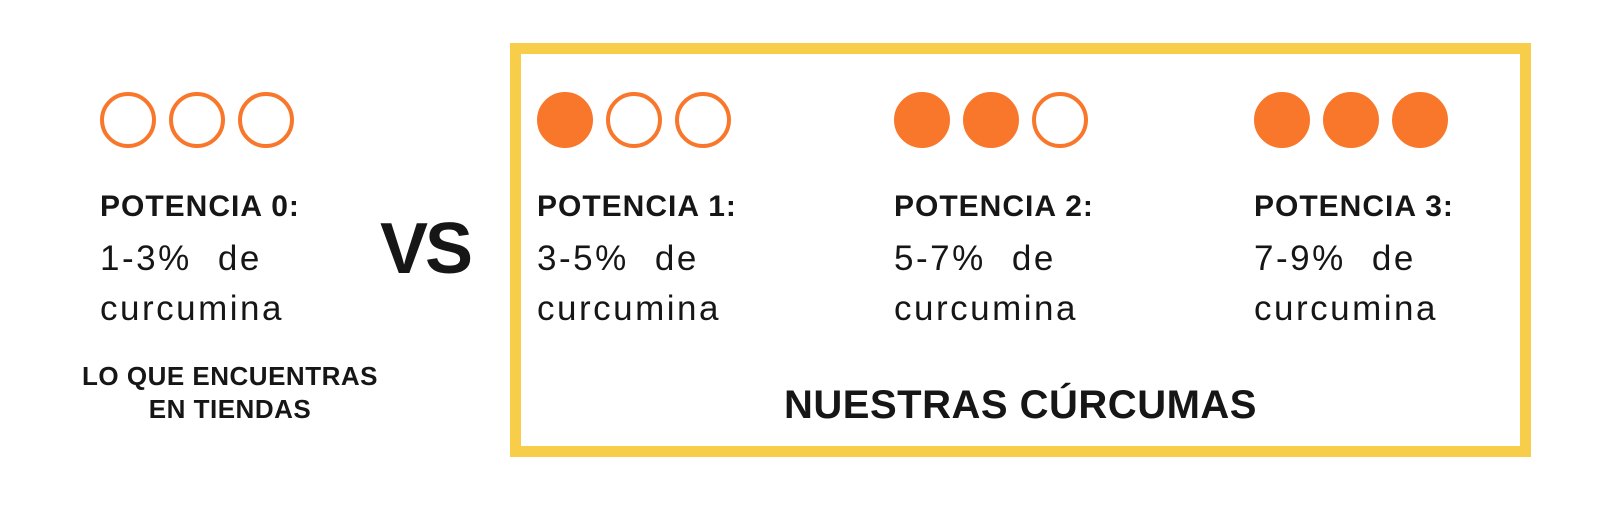 This screenshot has height=511, width=1600. What do you see at coordinates (1064, 284) in the screenshot?
I see `potency-range: 5-7% de curcumina` at bounding box center [1064, 284].